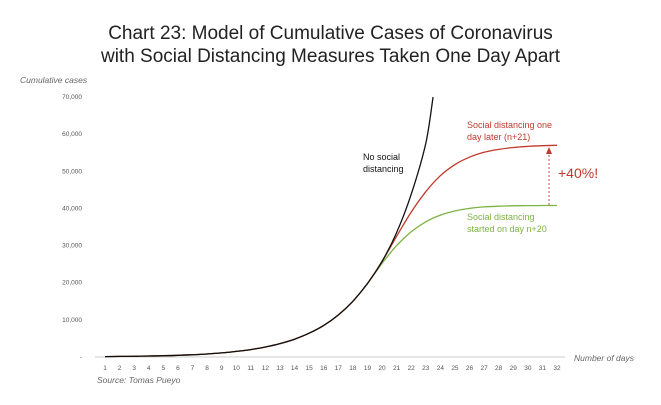  Describe the element at coordinates (509, 125) in the screenshot. I see `annotation-red-line1: Social distancing one` at that location.